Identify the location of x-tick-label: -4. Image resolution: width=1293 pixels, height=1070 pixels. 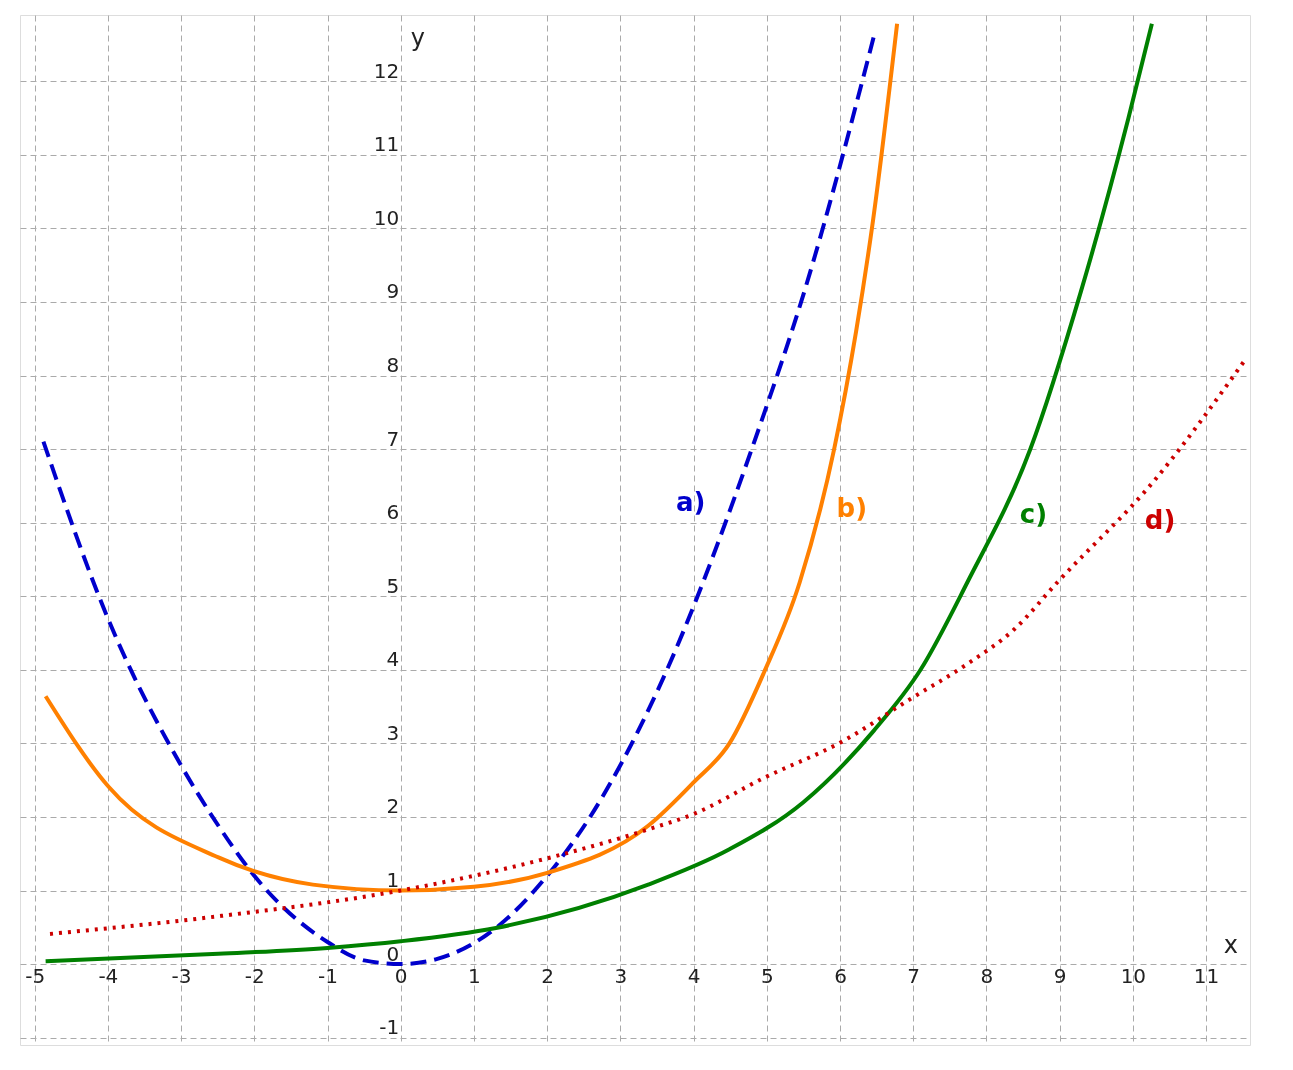
(108, 975).